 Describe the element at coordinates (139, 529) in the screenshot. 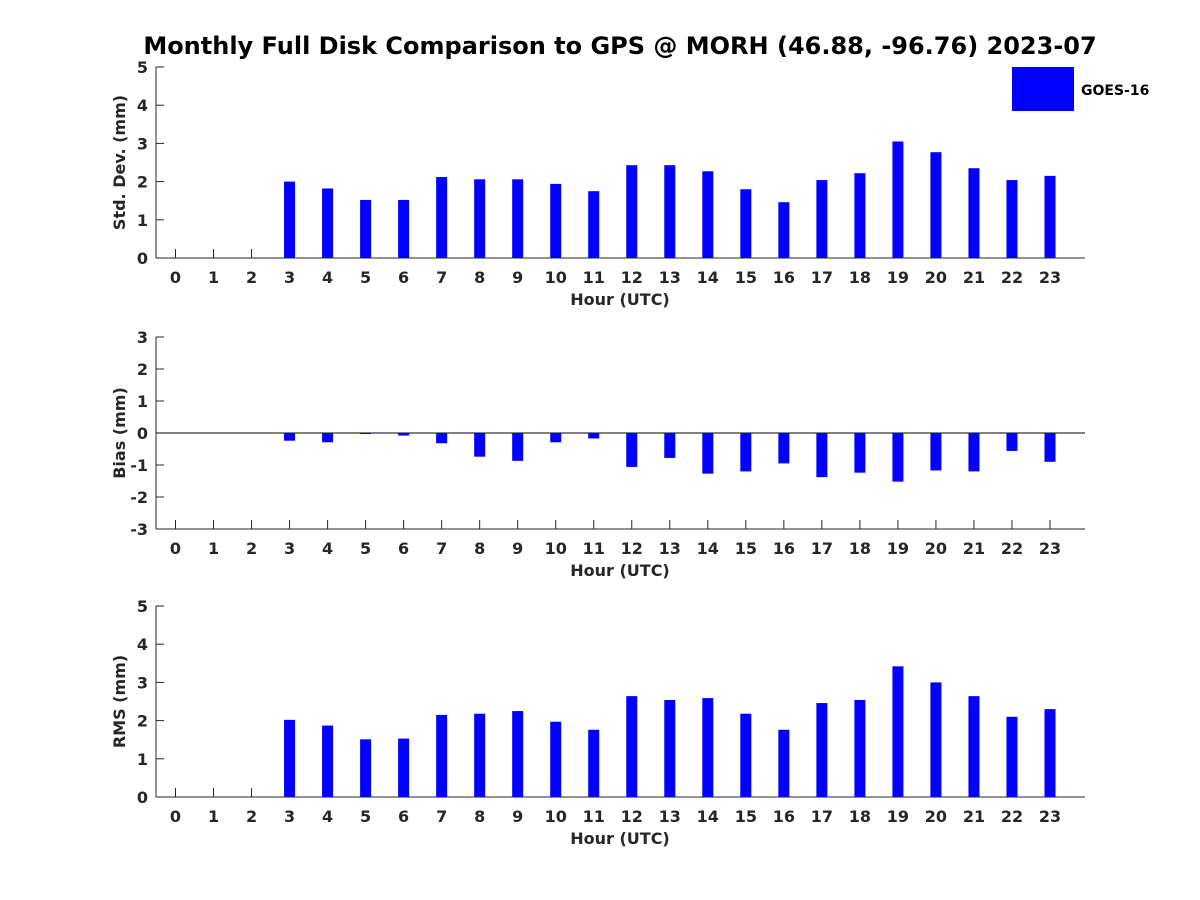

I see `y-tick-label: -3` at that location.